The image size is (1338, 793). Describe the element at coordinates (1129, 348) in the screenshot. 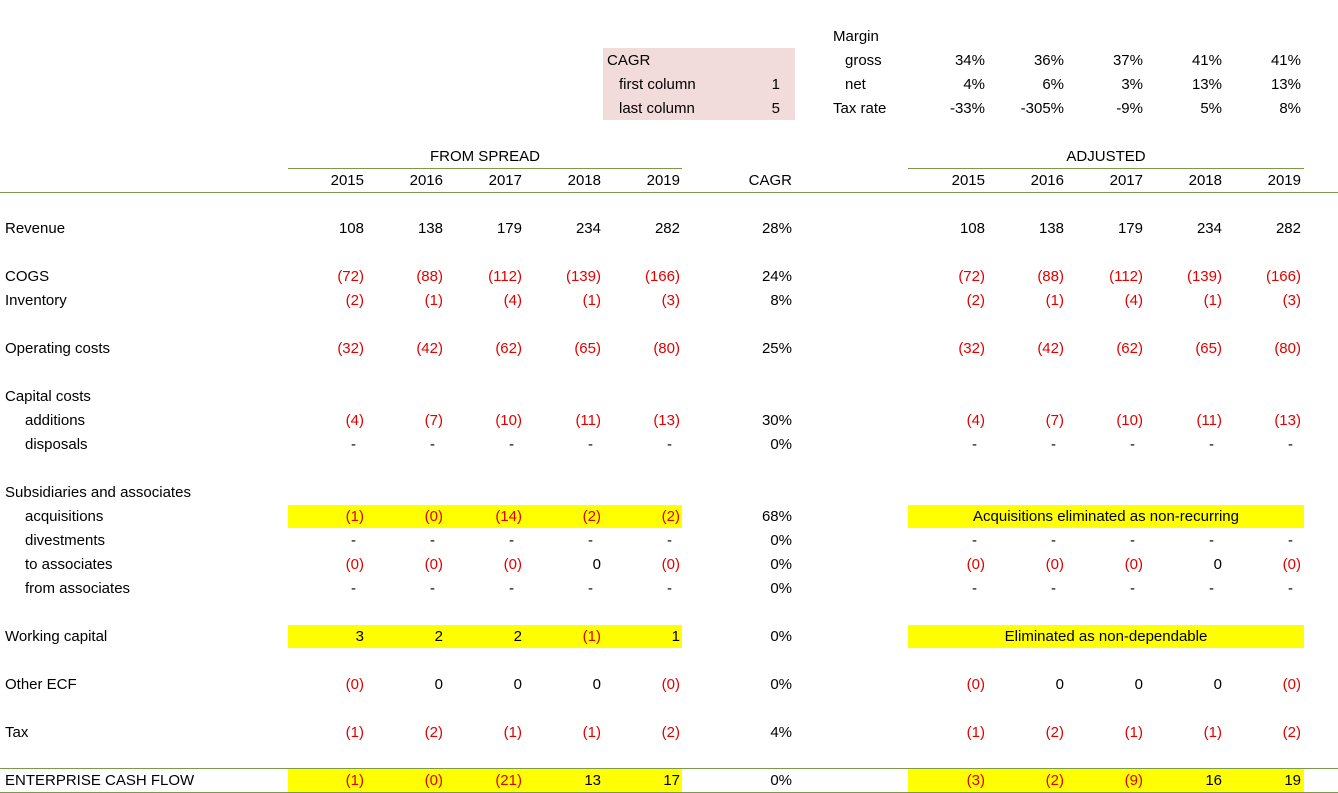

I see `adjusted-value-cell: (62)` at that location.